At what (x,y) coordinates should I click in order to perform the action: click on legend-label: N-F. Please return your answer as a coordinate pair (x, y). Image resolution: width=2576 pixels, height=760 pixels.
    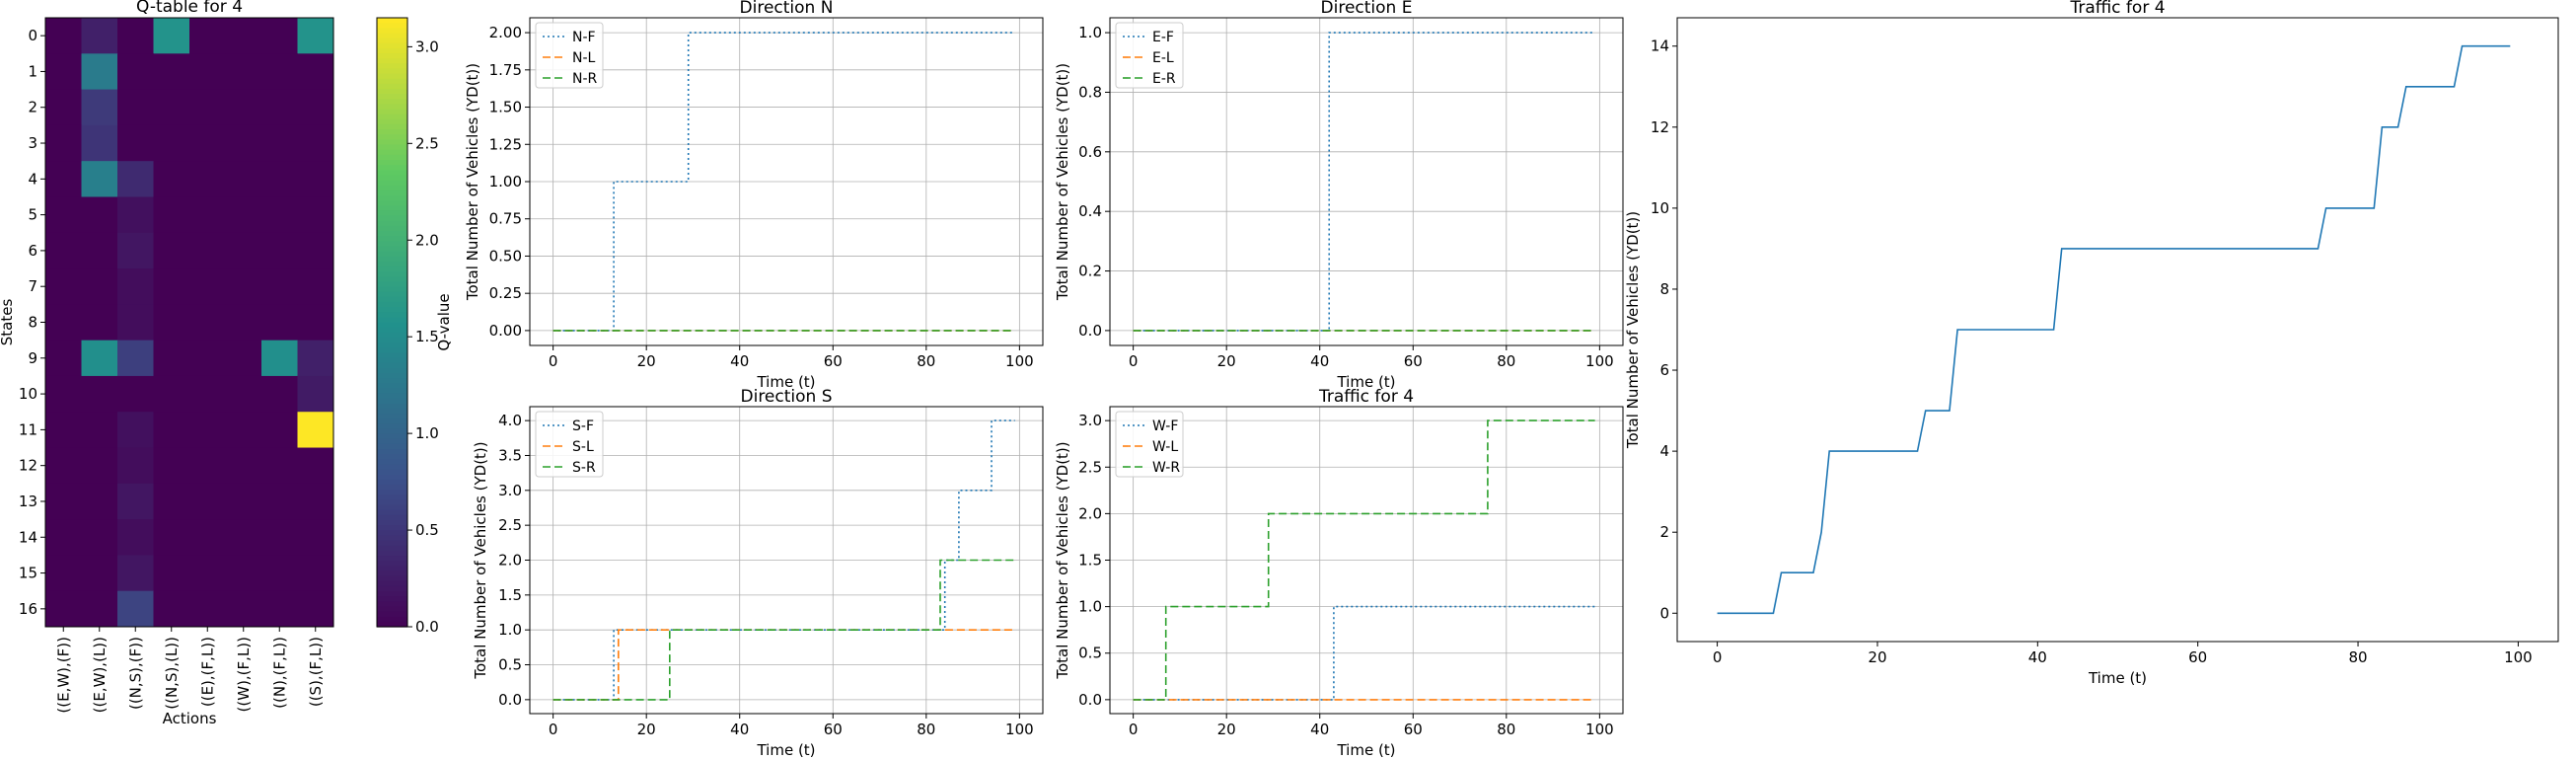
    Looking at the image, I should click on (584, 37).